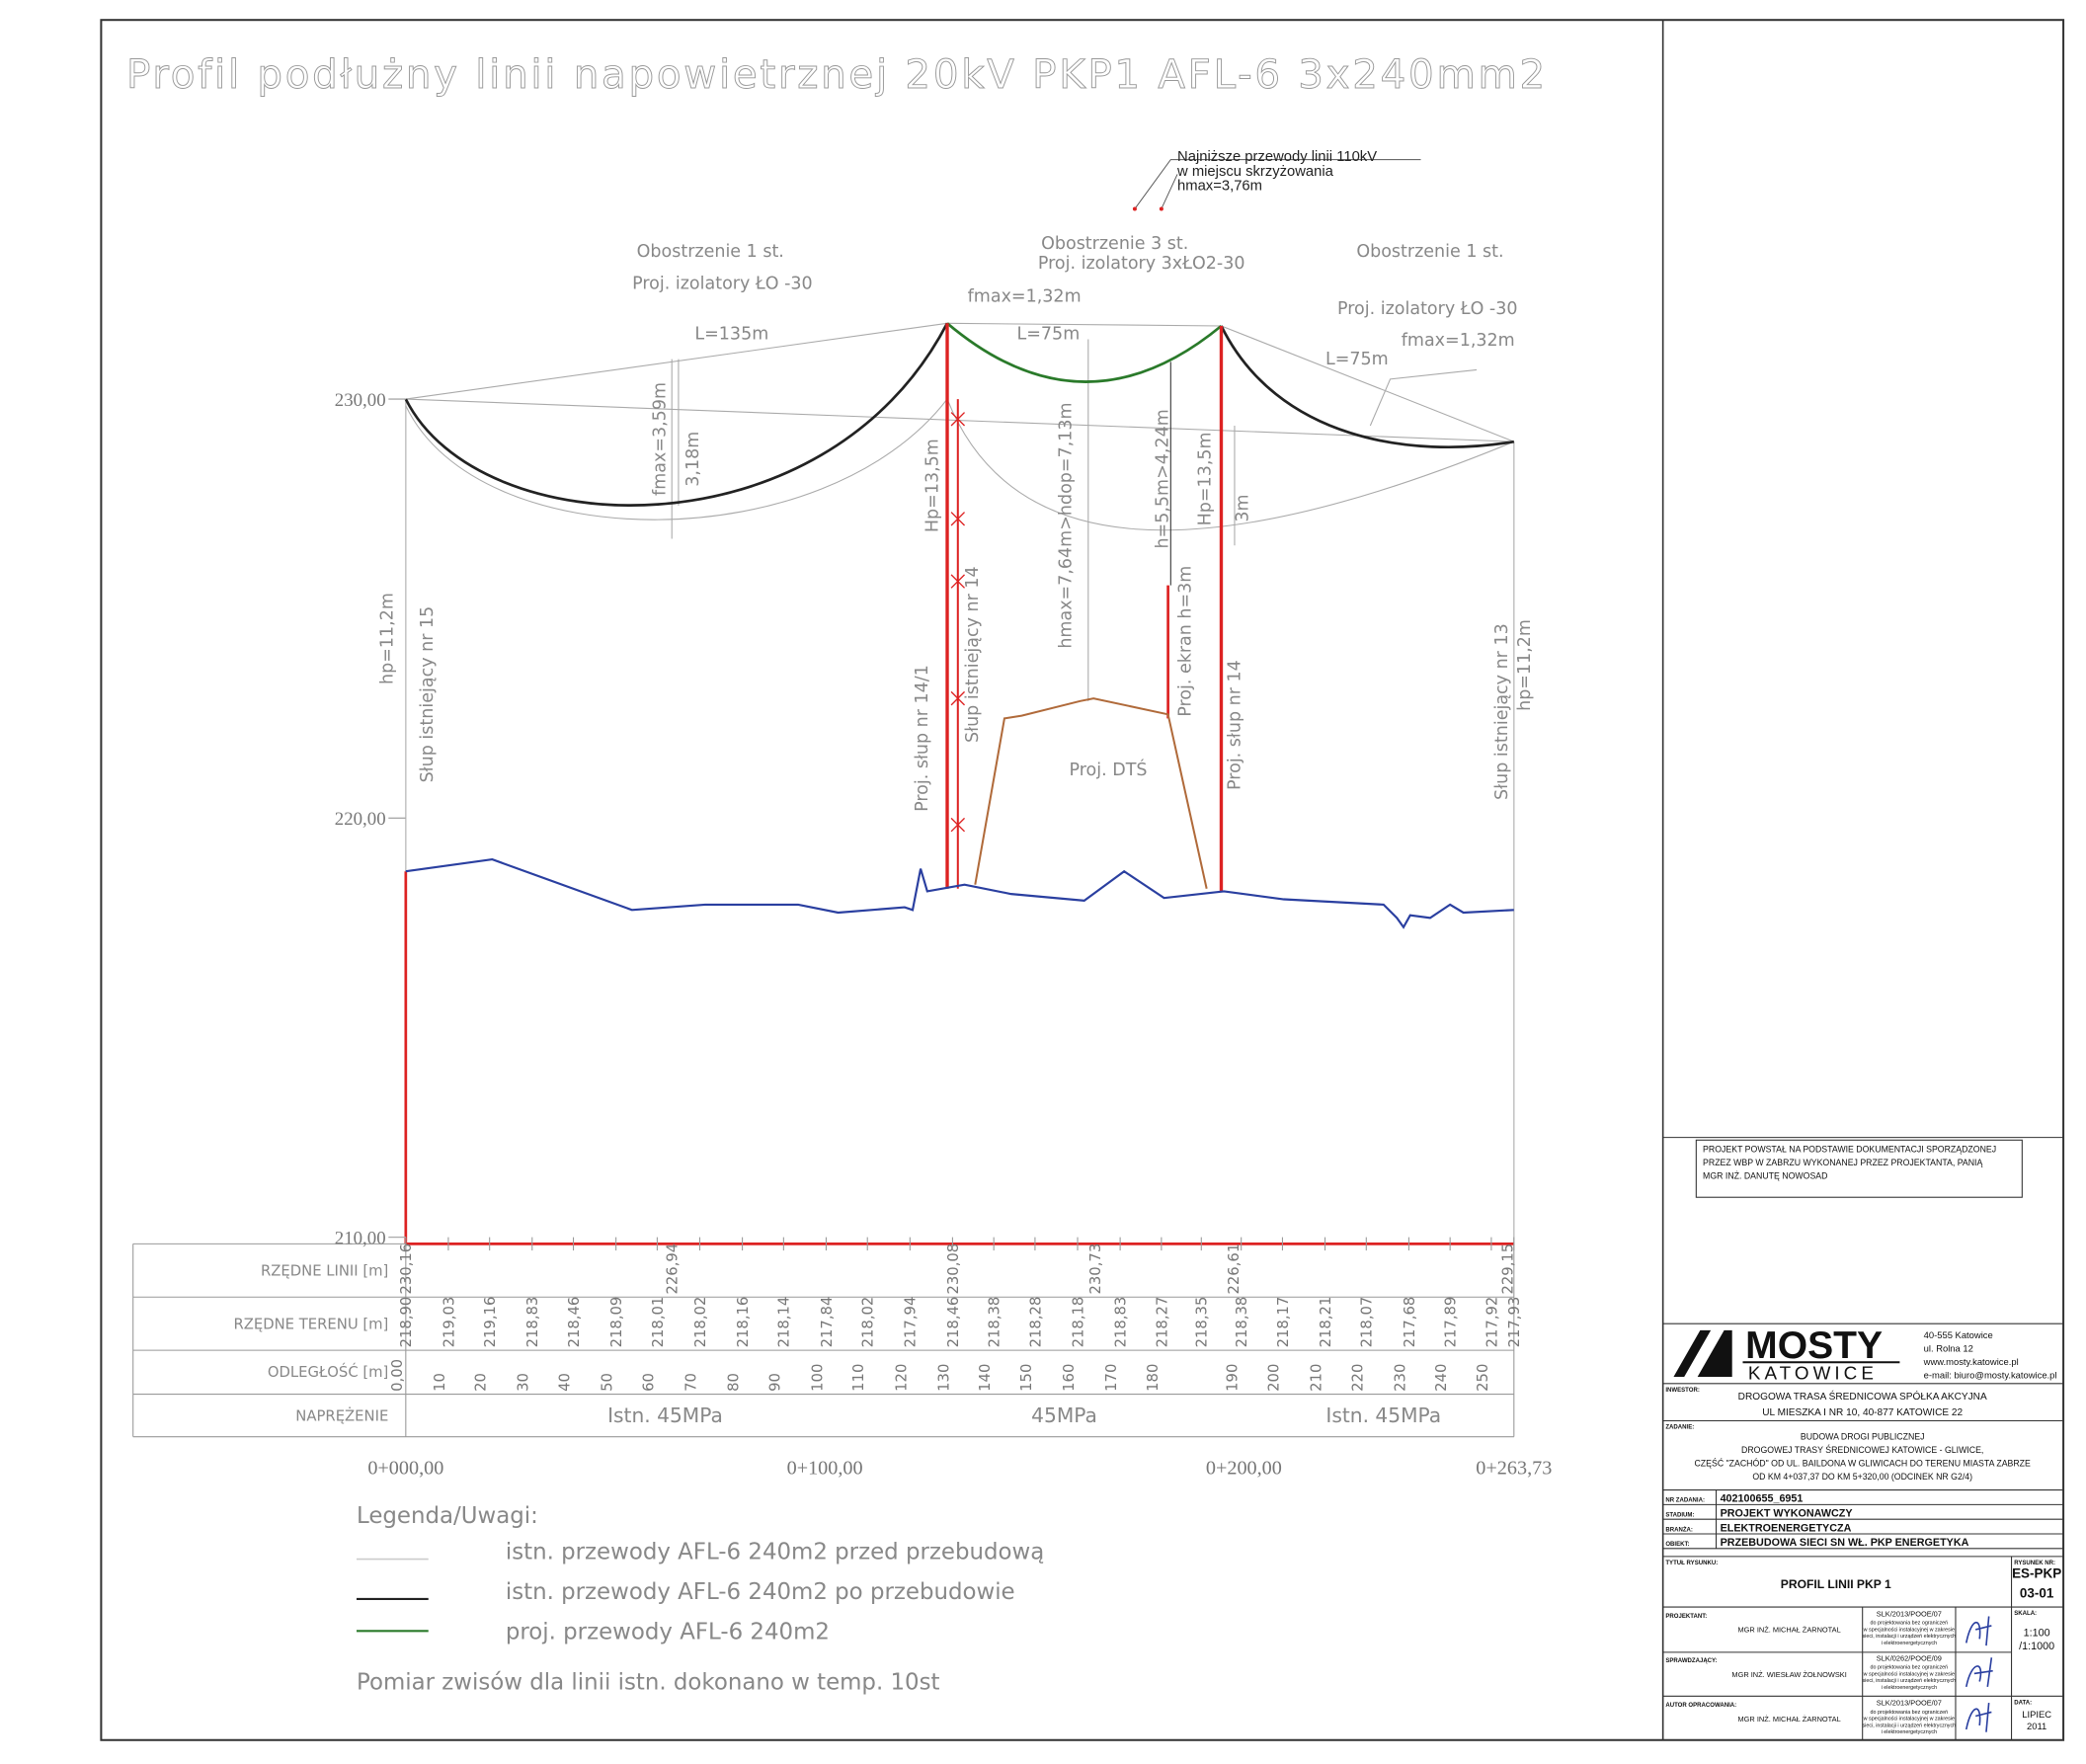 This screenshot has width=2086, height=1764. I want to click on terrain-level: 219,03, so click(449, 1322).